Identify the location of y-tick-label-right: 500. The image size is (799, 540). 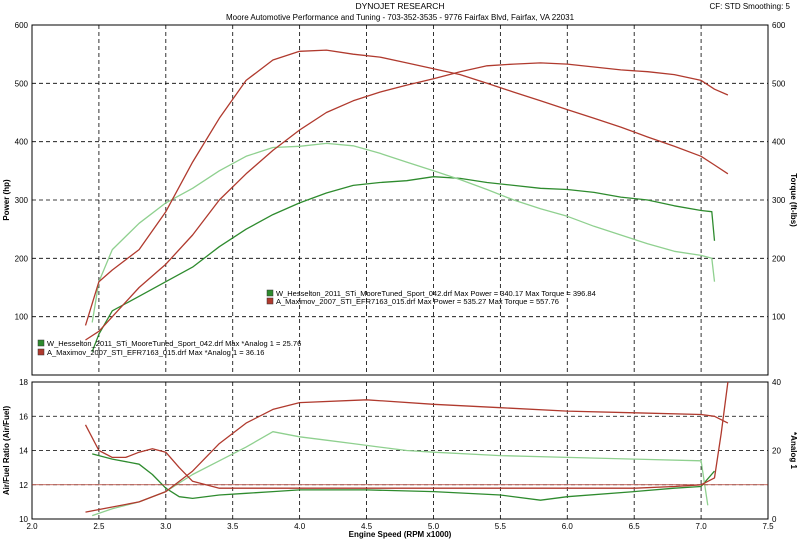
(779, 83).